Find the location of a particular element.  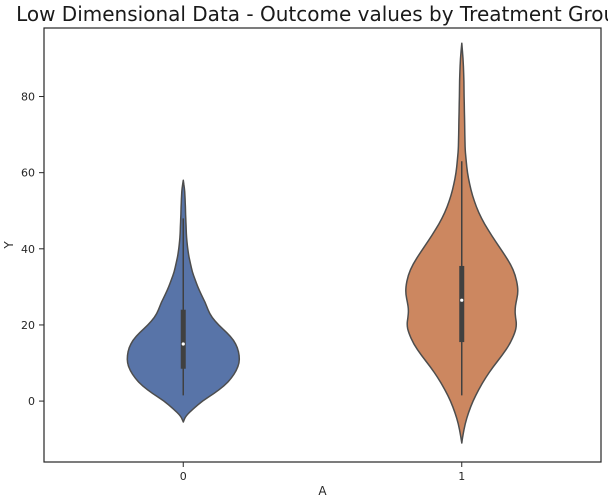

y-tick-label-0: 0 is located at coordinates (31, 401).